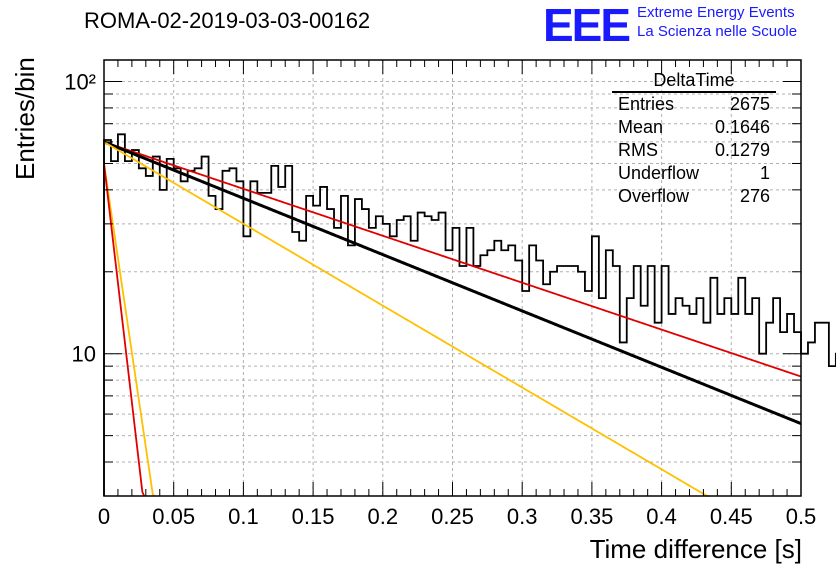 The height and width of the screenshot is (572, 836). I want to click on stats-label: Mean, so click(641, 127).